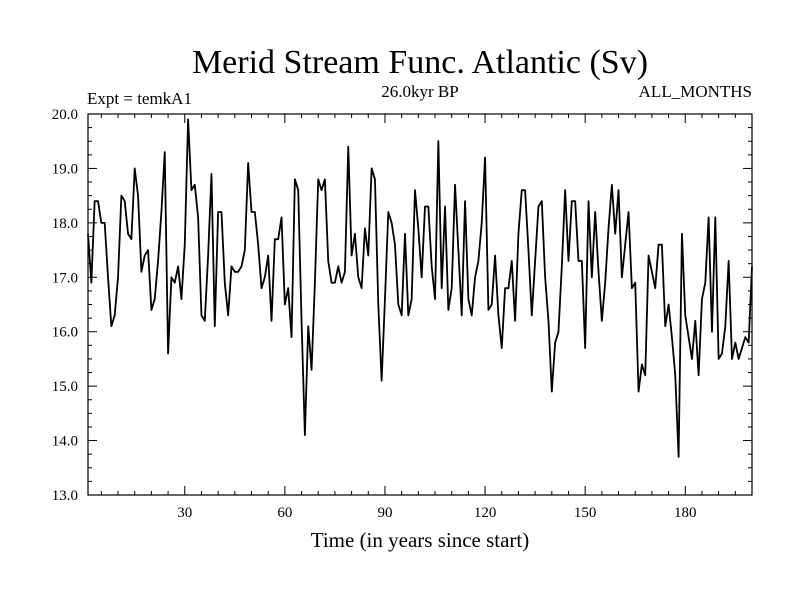  Describe the element at coordinates (65, 224) in the screenshot. I see `y-tick-label: 18.0` at that location.